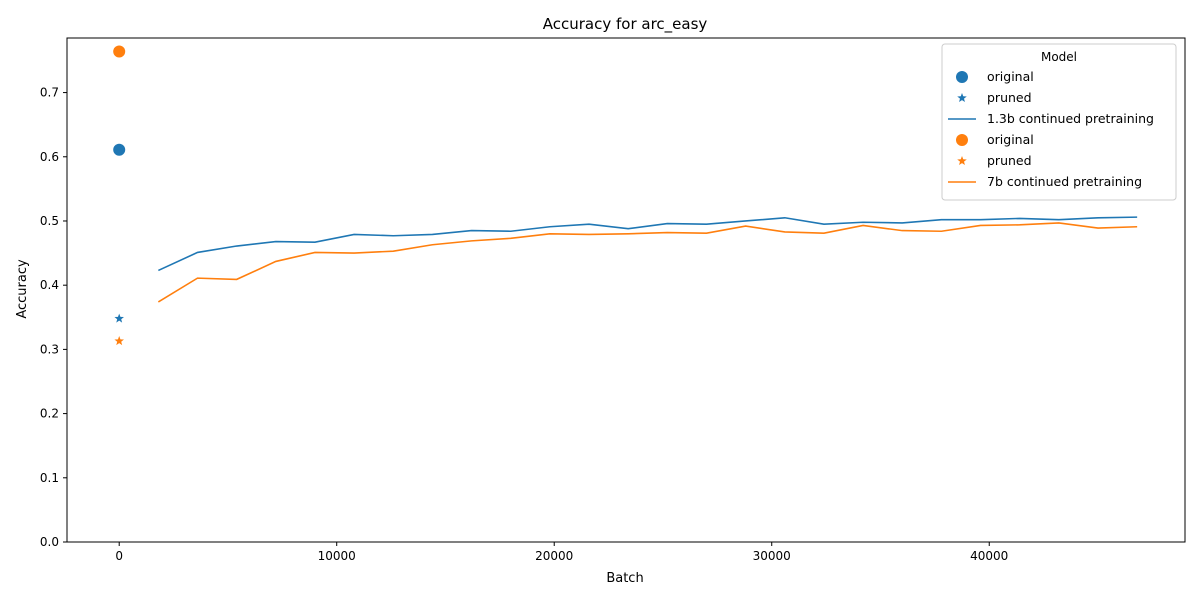 This screenshot has height=600, width=1200. Describe the element at coordinates (119, 318) in the screenshot. I see `point-1.3b-pruned` at that location.